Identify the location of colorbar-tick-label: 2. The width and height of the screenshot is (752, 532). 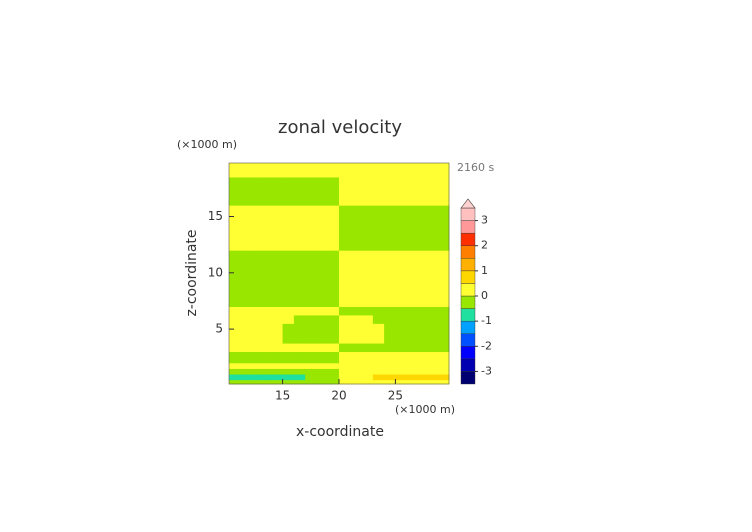
(484, 245).